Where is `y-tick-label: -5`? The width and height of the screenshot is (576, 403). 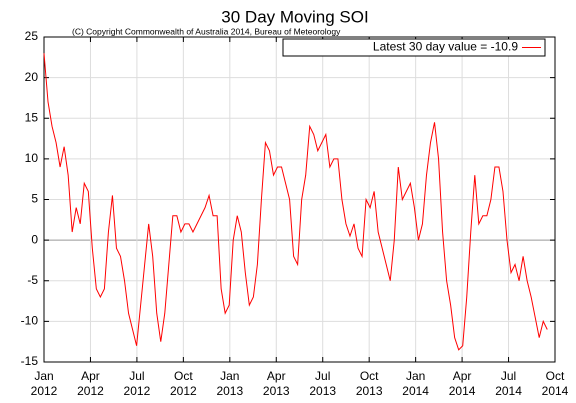
y-tick-label: -5 is located at coordinates (32, 280).